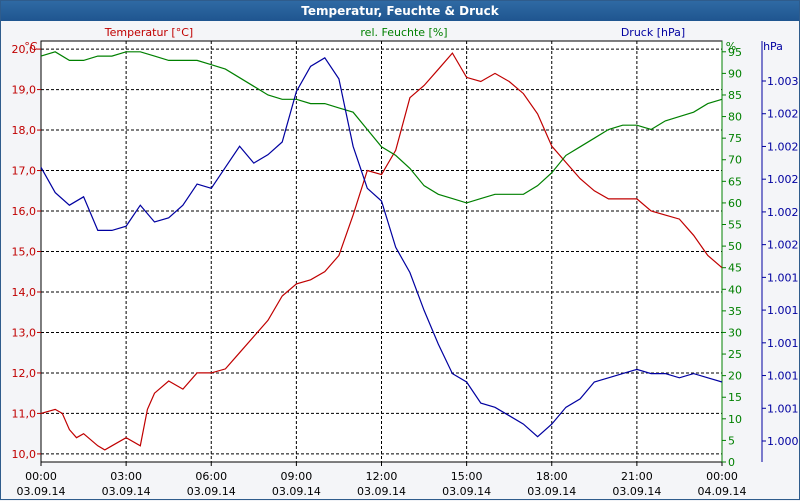 The height and width of the screenshot is (501, 800). I want to click on humidity-tick-label: 65, so click(735, 181).